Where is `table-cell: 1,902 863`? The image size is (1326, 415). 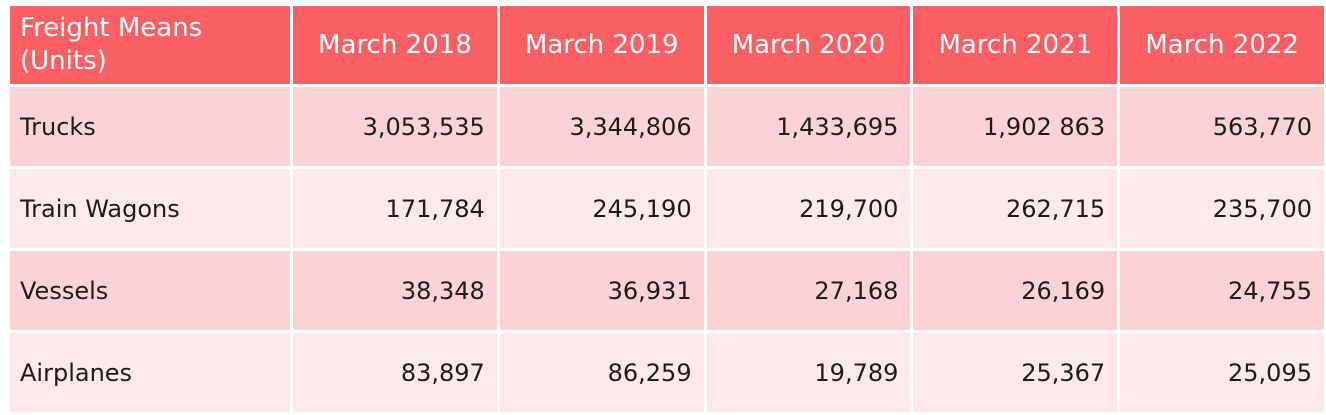 table-cell: 1,902 863 is located at coordinates (1015, 126).